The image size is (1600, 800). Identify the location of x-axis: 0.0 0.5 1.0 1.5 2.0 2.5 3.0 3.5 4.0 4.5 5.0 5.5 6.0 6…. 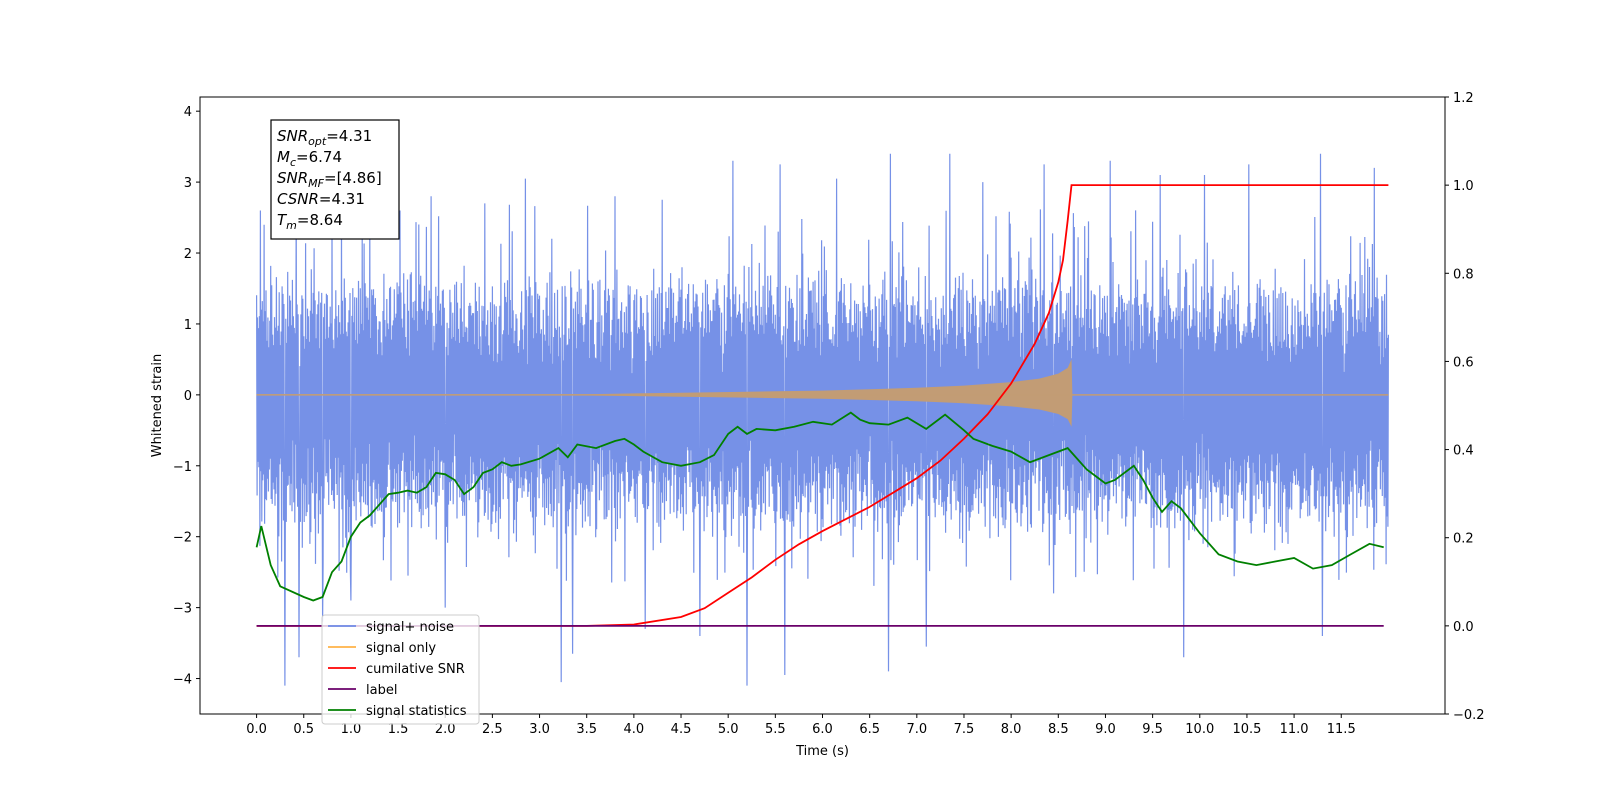
(801, 725).